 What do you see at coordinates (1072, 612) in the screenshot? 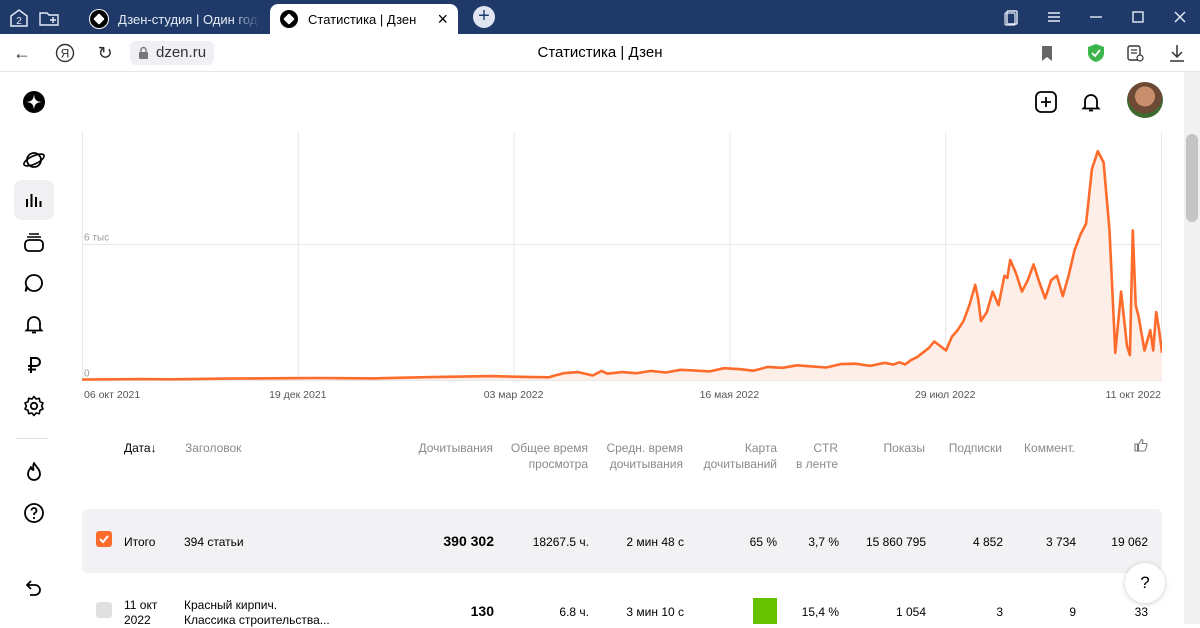
I see `row-comments: 9` at bounding box center [1072, 612].